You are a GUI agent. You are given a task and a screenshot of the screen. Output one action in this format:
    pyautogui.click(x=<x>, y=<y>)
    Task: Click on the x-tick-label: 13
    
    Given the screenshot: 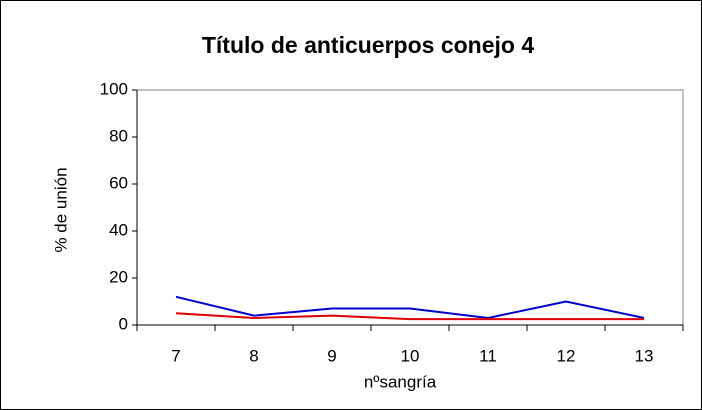 What is the action you would take?
    pyautogui.click(x=644, y=355)
    